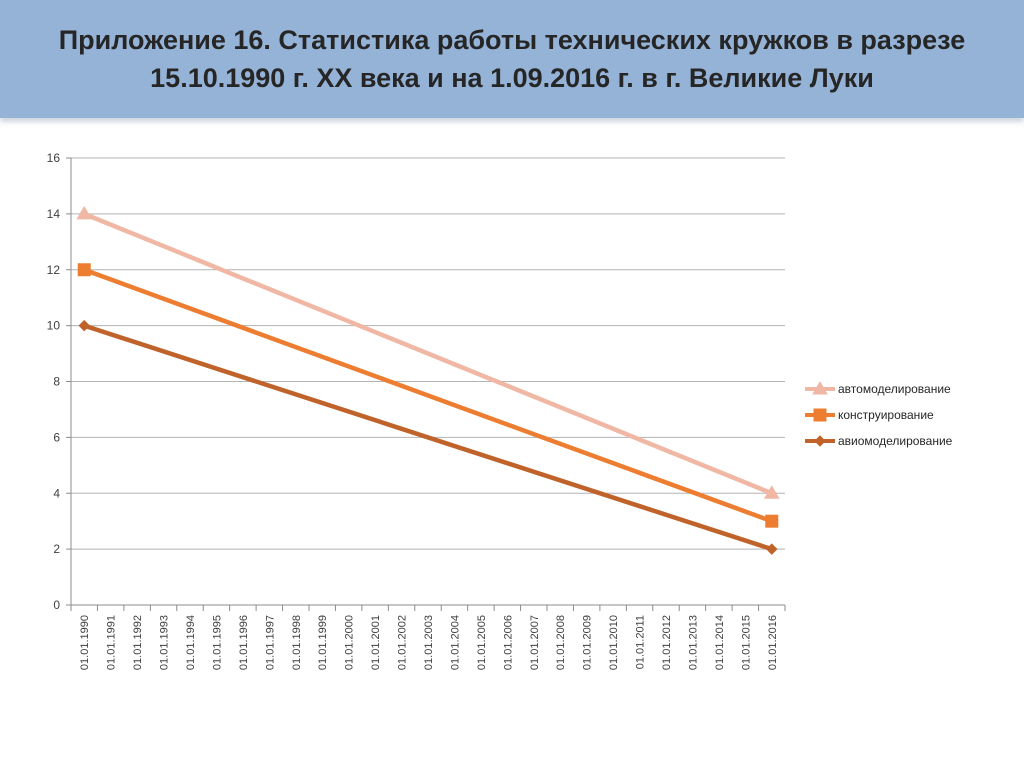 This screenshot has width=1024, height=772. I want to click on x-tick-label: 01.01.2006, so click(508, 642).